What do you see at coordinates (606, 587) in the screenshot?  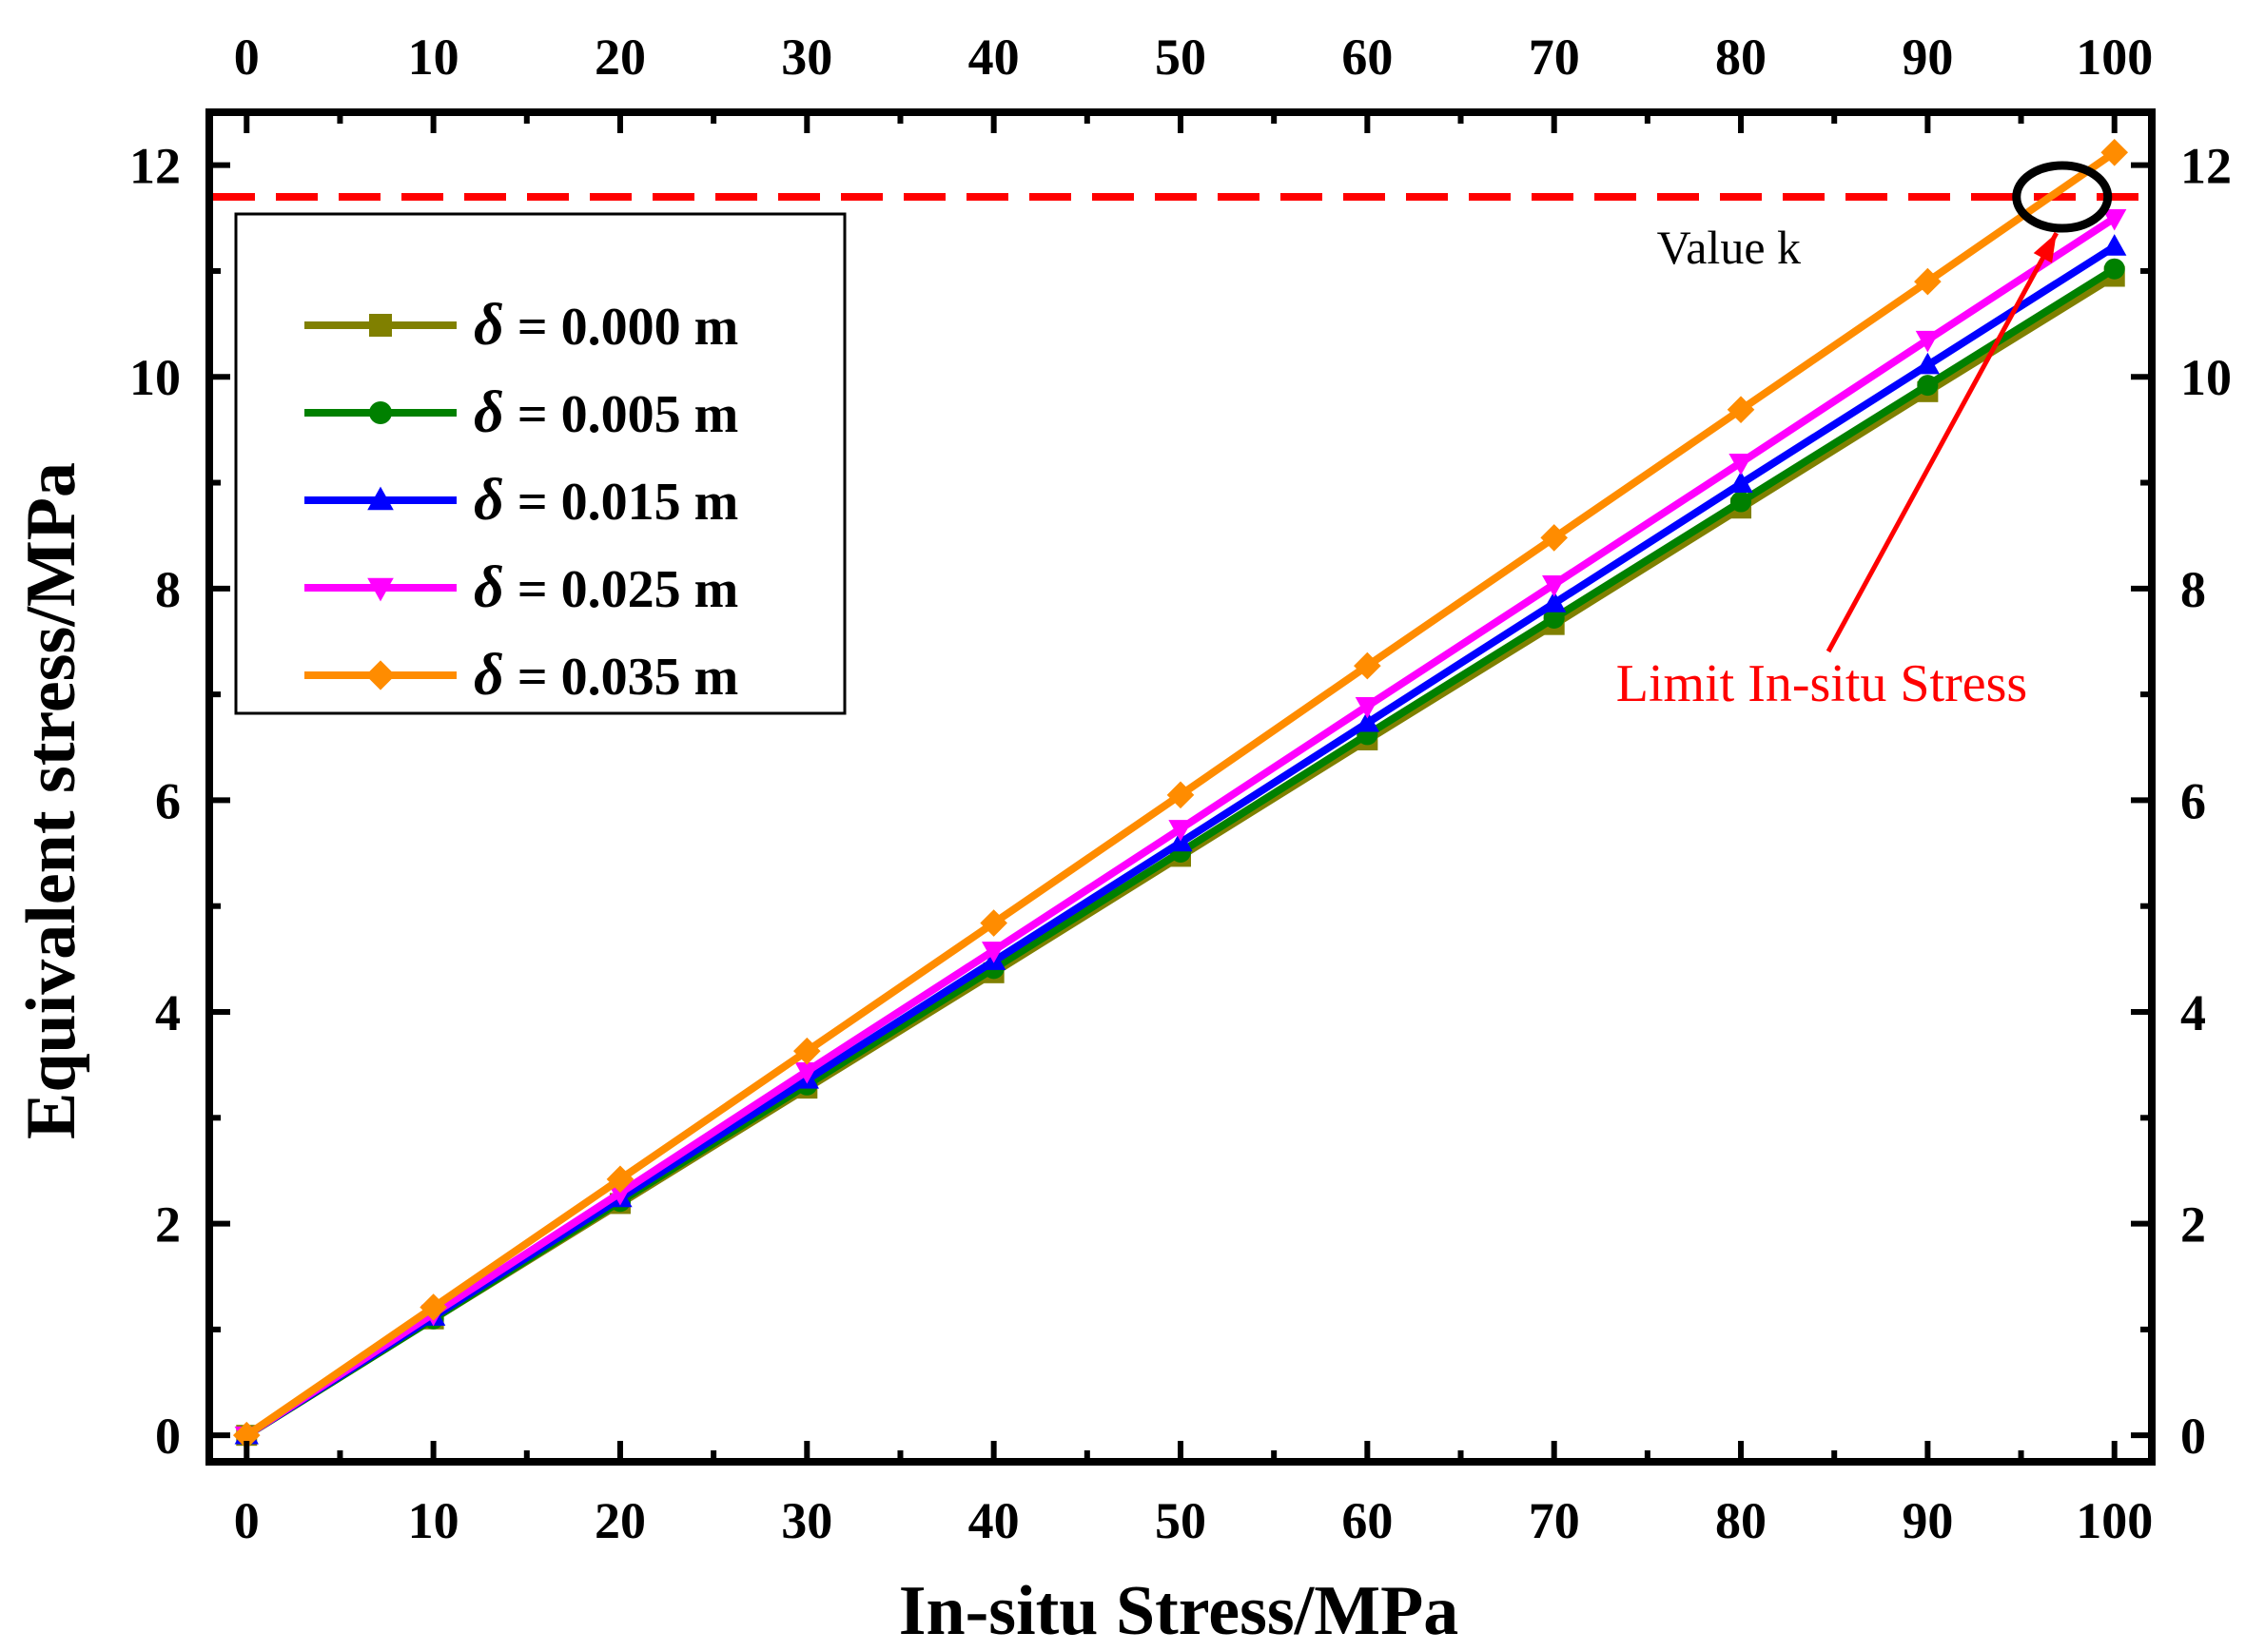 I see `legend-label: δ = 0.025 m` at bounding box center [606, 587].